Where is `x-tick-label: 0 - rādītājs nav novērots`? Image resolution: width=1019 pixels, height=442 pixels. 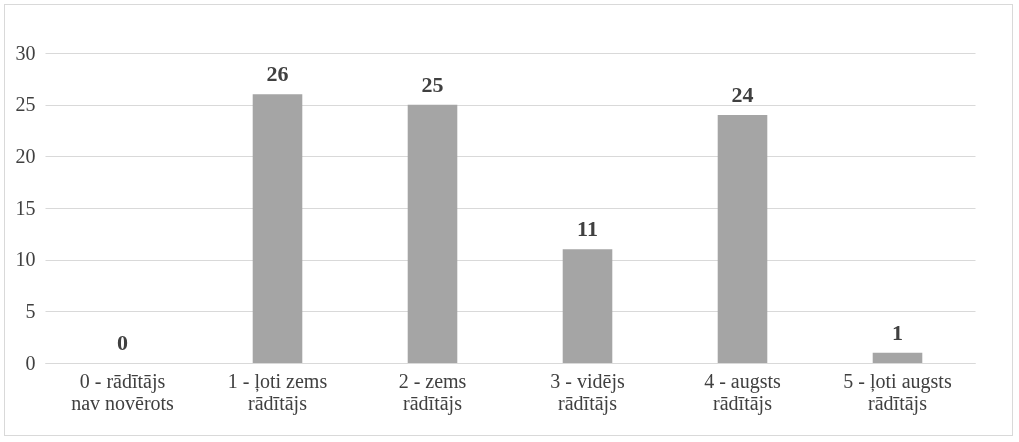
x-tick-label: 0 - rādītājs nav novērots is located at coordinates (123, 391).